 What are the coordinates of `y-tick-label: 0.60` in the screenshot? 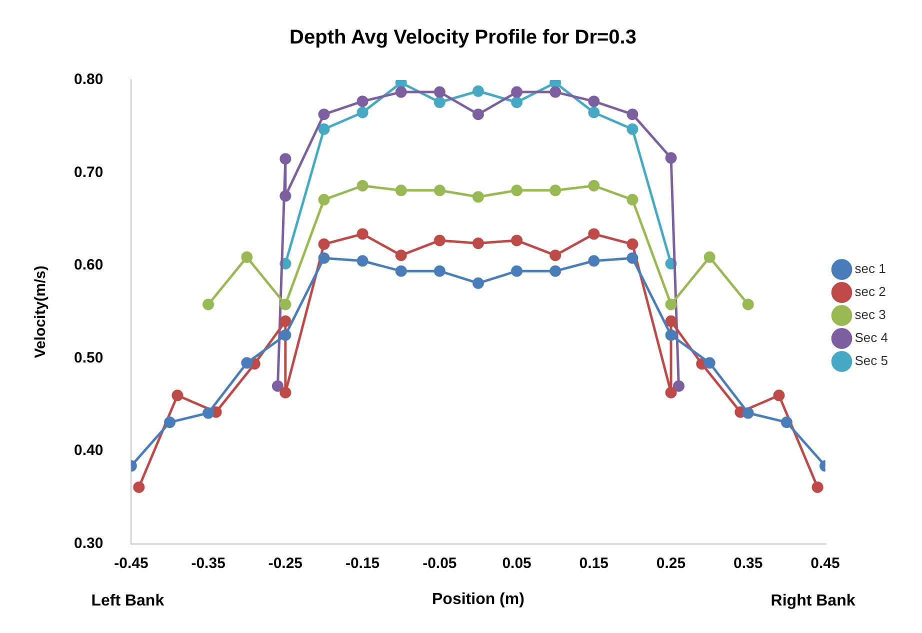 It's located at (89, 265).